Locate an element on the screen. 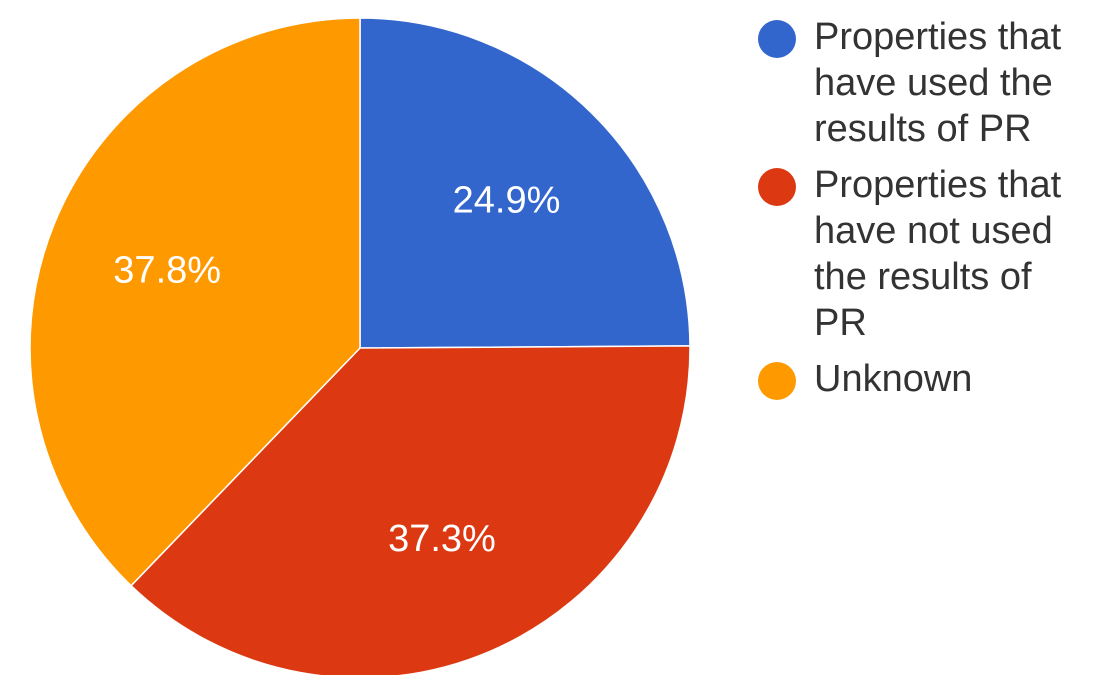  legend-item-3: Unknown is located at coordinates (928, 379).